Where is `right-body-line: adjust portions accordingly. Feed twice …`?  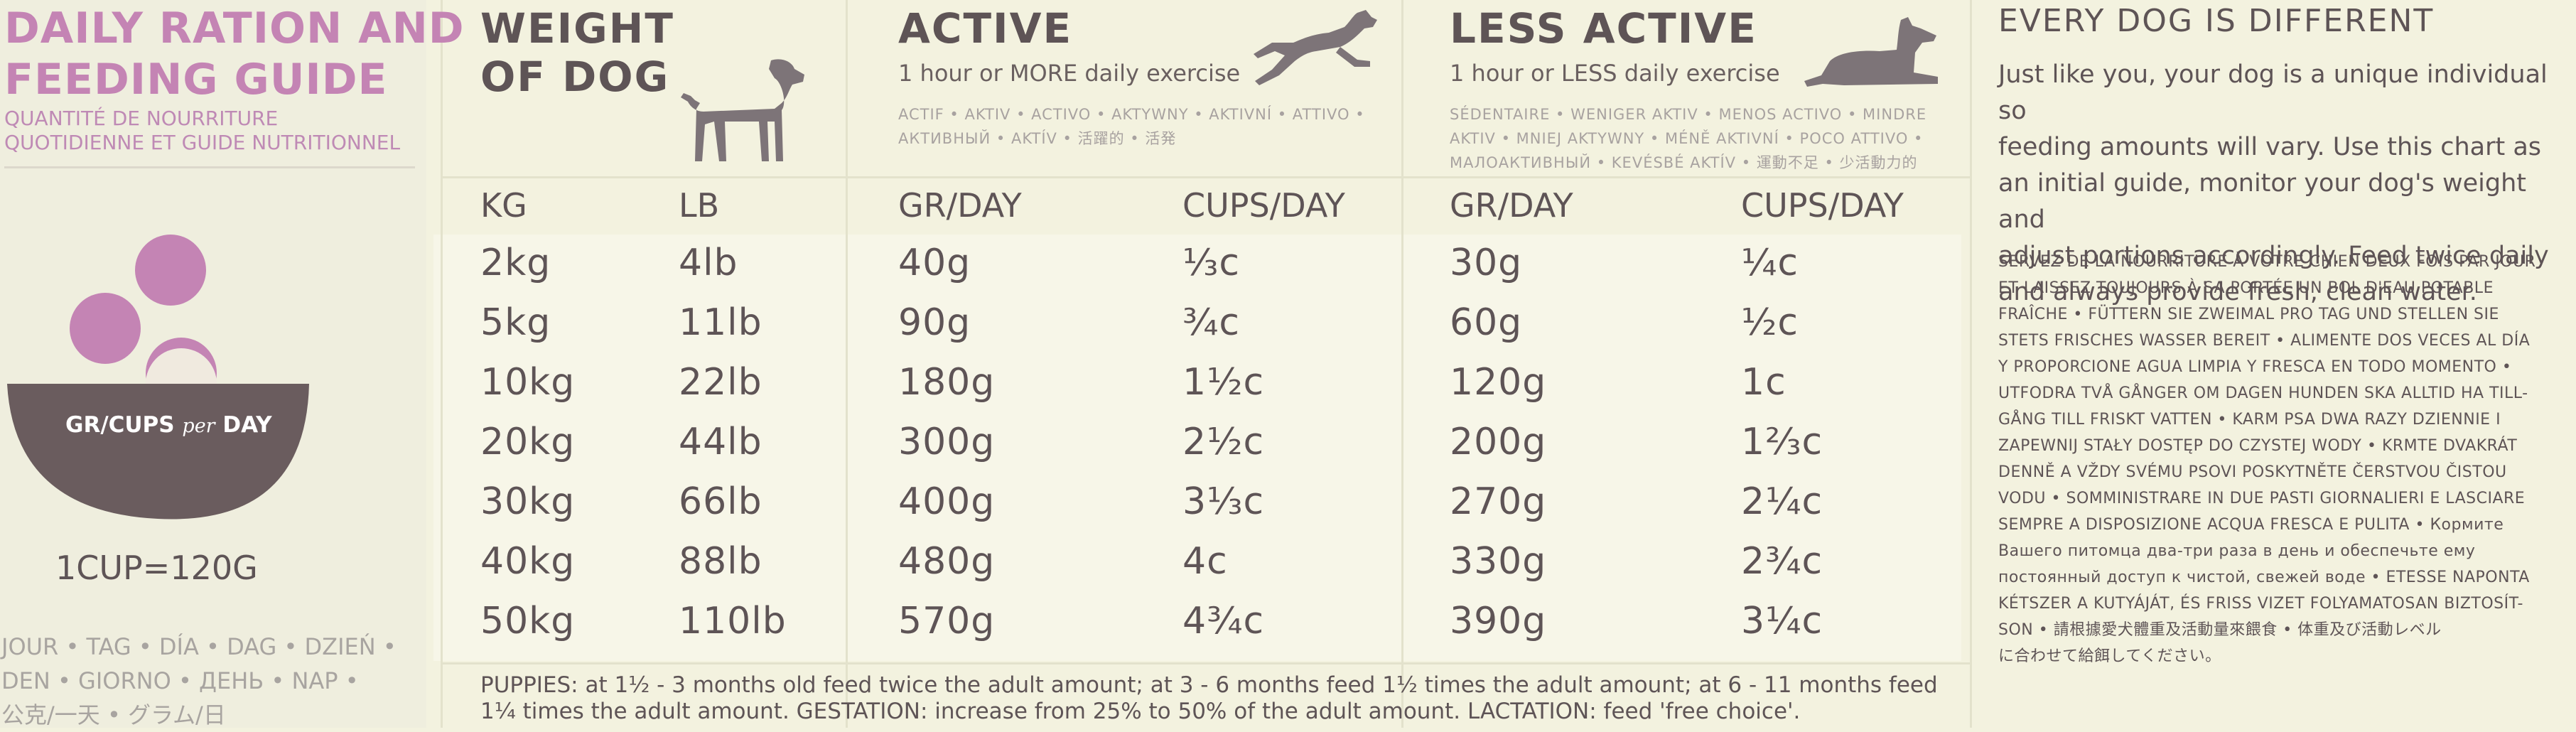 right-body-line: adjust portions accordingly. Feed twice … is located at coordinates (2273, 256).